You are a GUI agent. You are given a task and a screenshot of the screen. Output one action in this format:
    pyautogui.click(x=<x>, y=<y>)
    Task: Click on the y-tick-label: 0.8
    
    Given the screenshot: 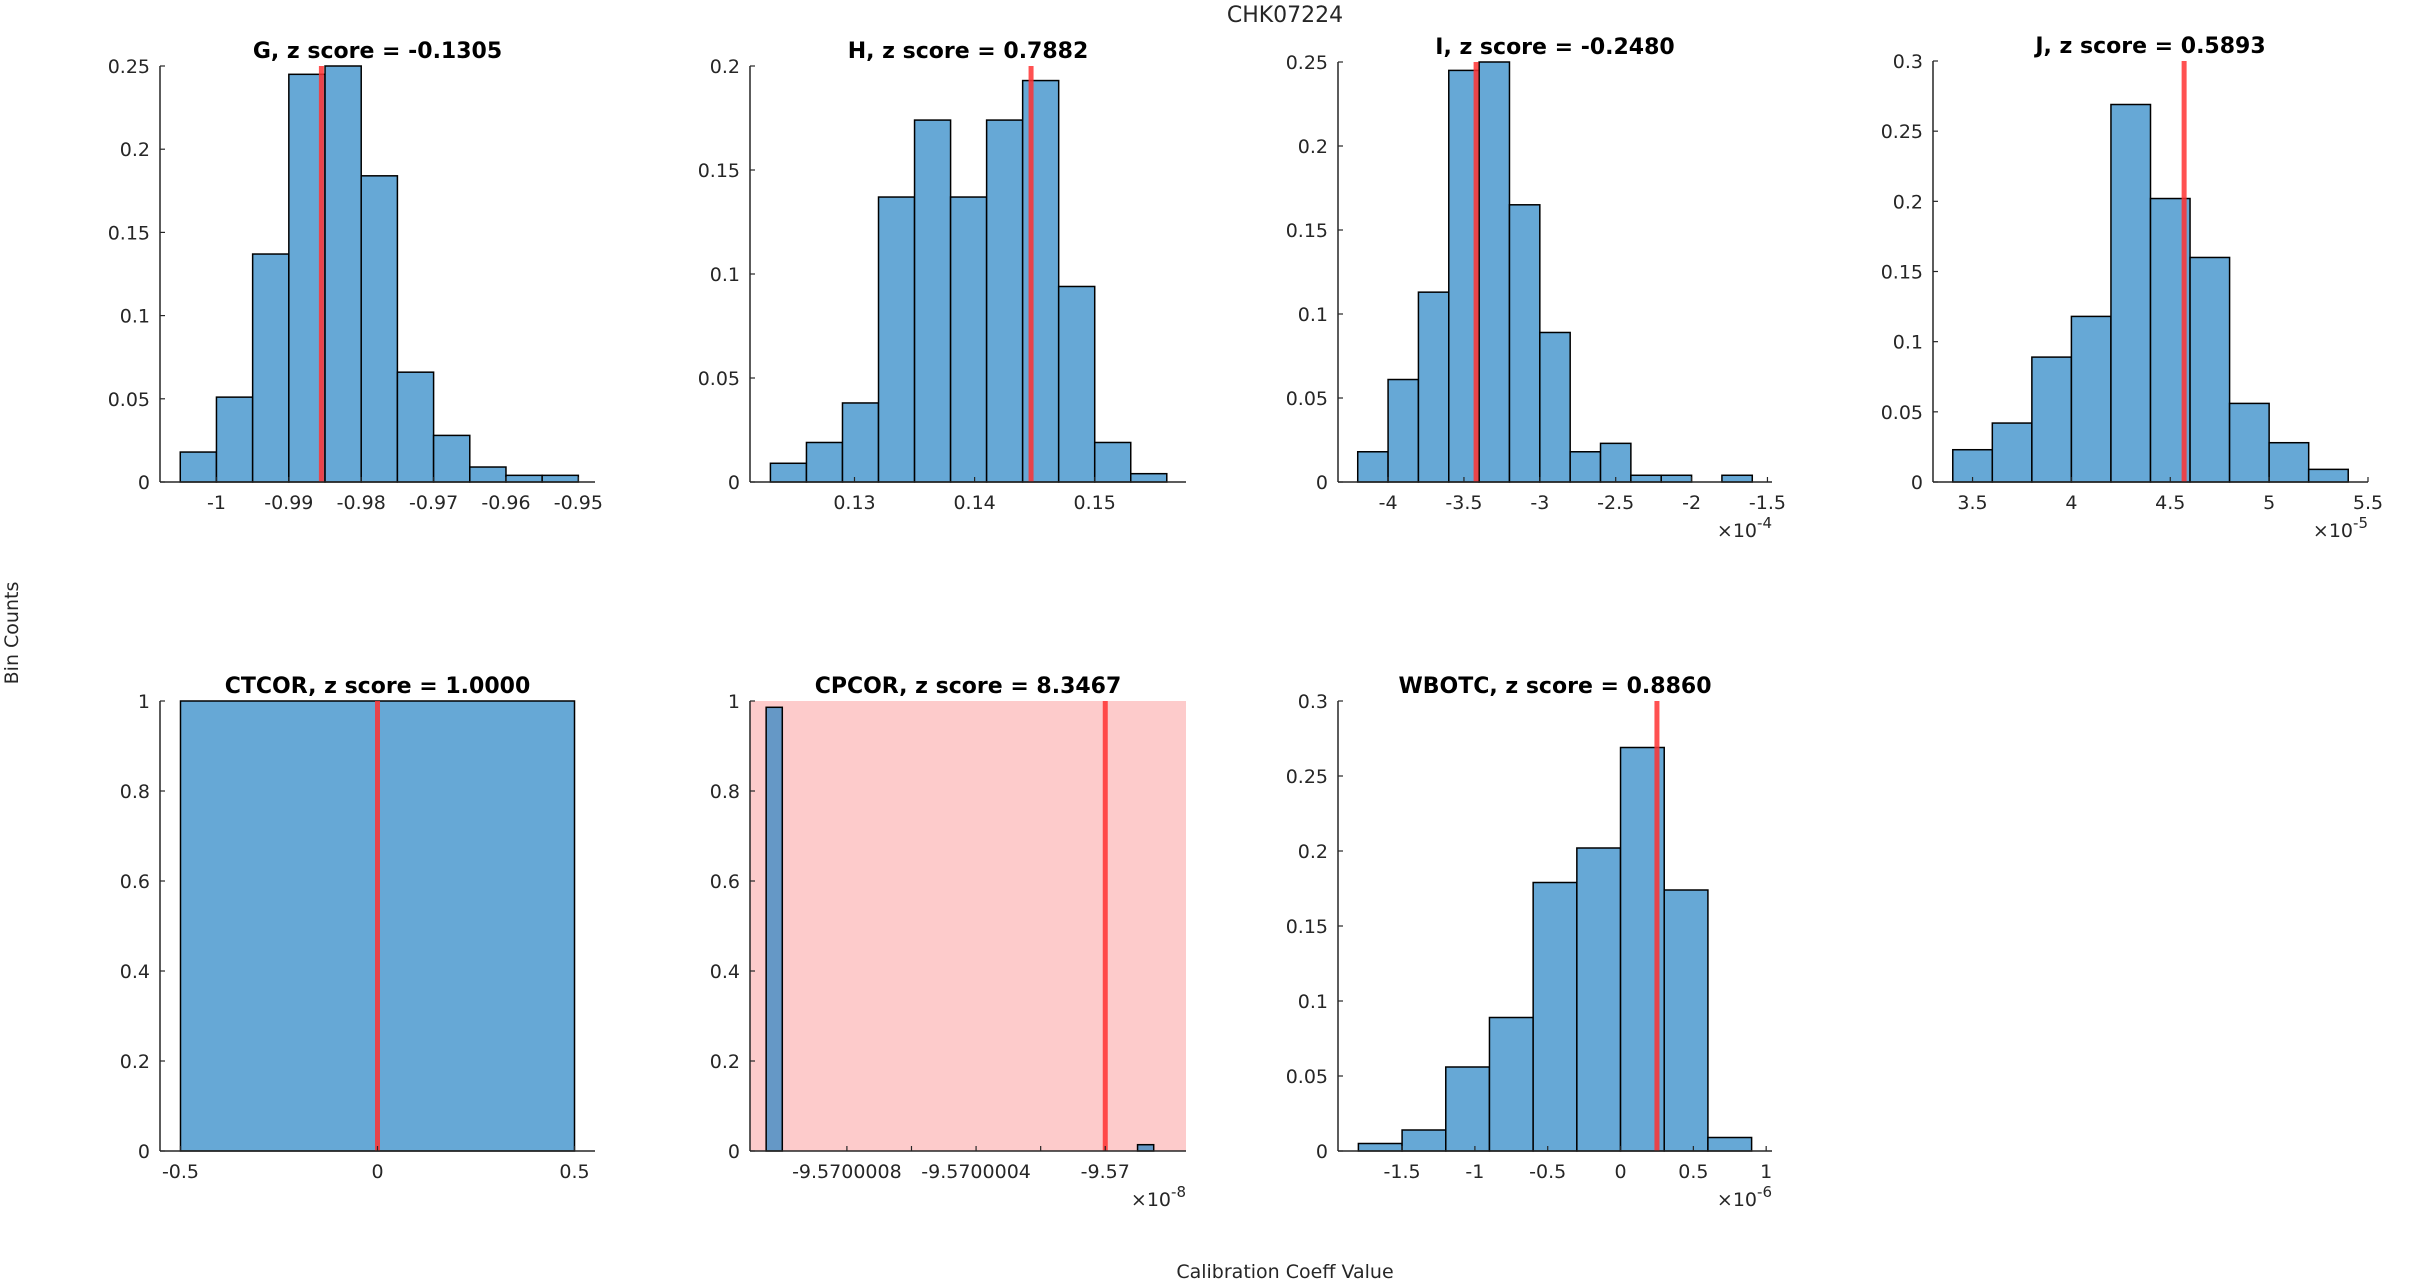 What is the action you would take?
    pyautogui.click(x=135, y=792)
    